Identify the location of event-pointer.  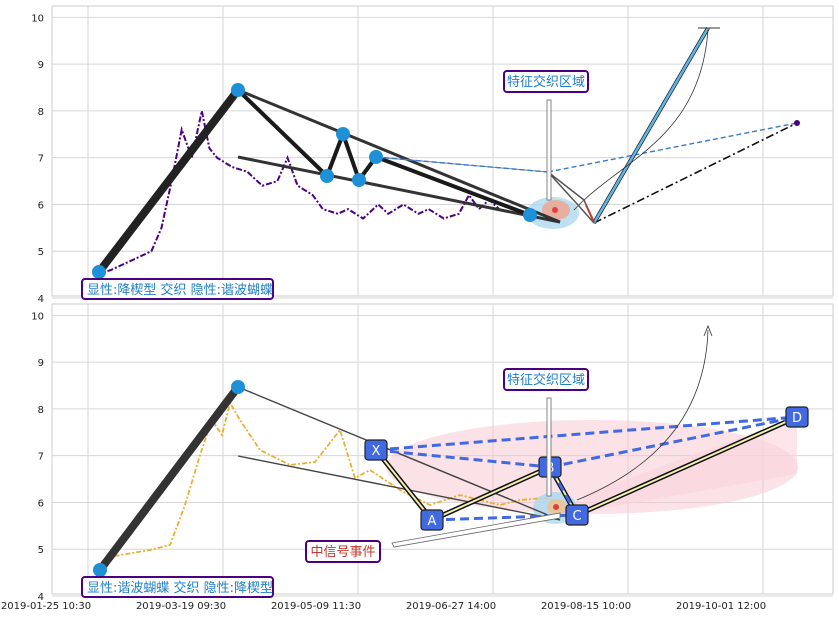
(476, 530).